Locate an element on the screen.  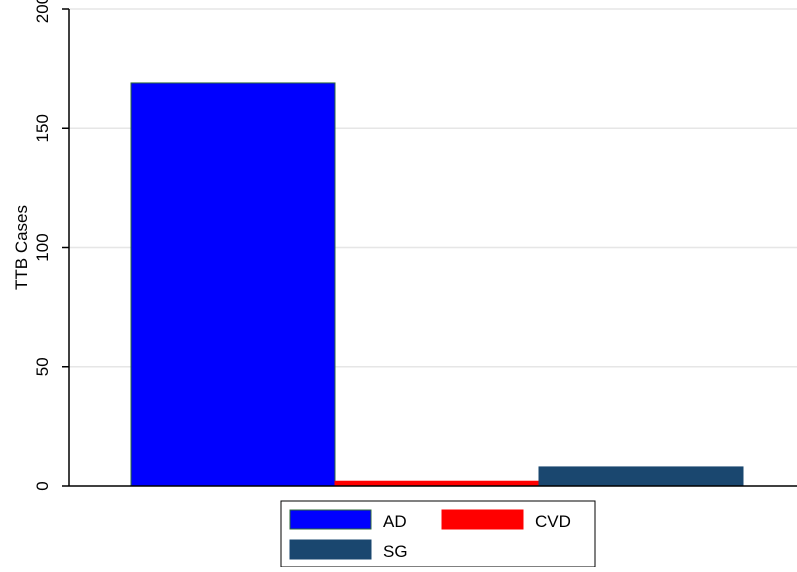
y-tick-label: 50 is located at coordinates (42, 366).